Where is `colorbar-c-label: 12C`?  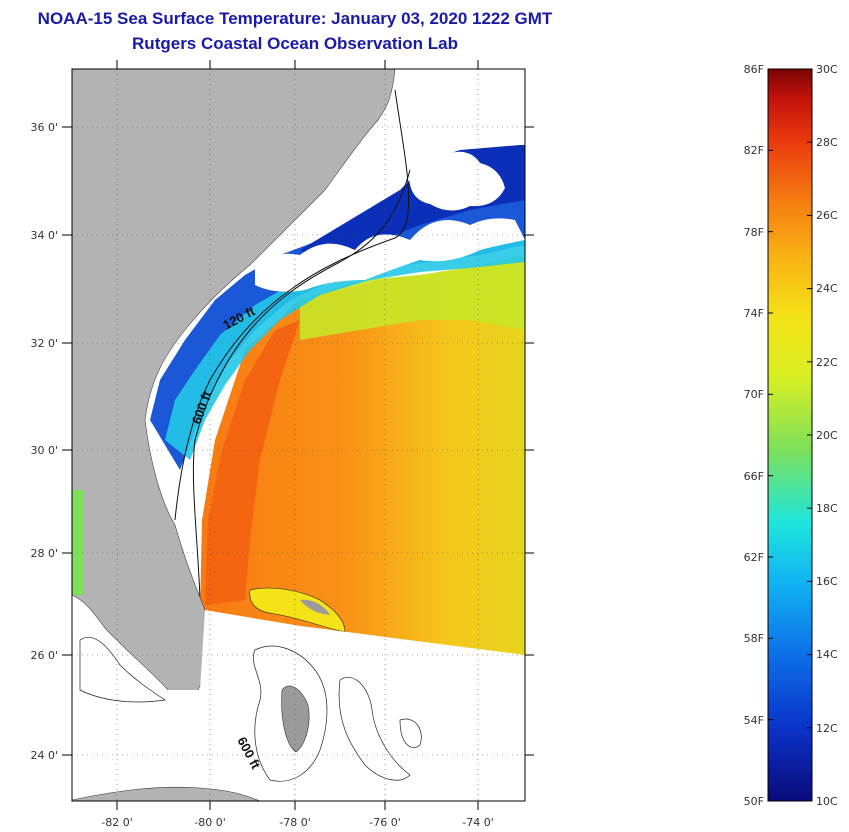
colorbar-c-label: 12C is located at coordinates (827, 728).